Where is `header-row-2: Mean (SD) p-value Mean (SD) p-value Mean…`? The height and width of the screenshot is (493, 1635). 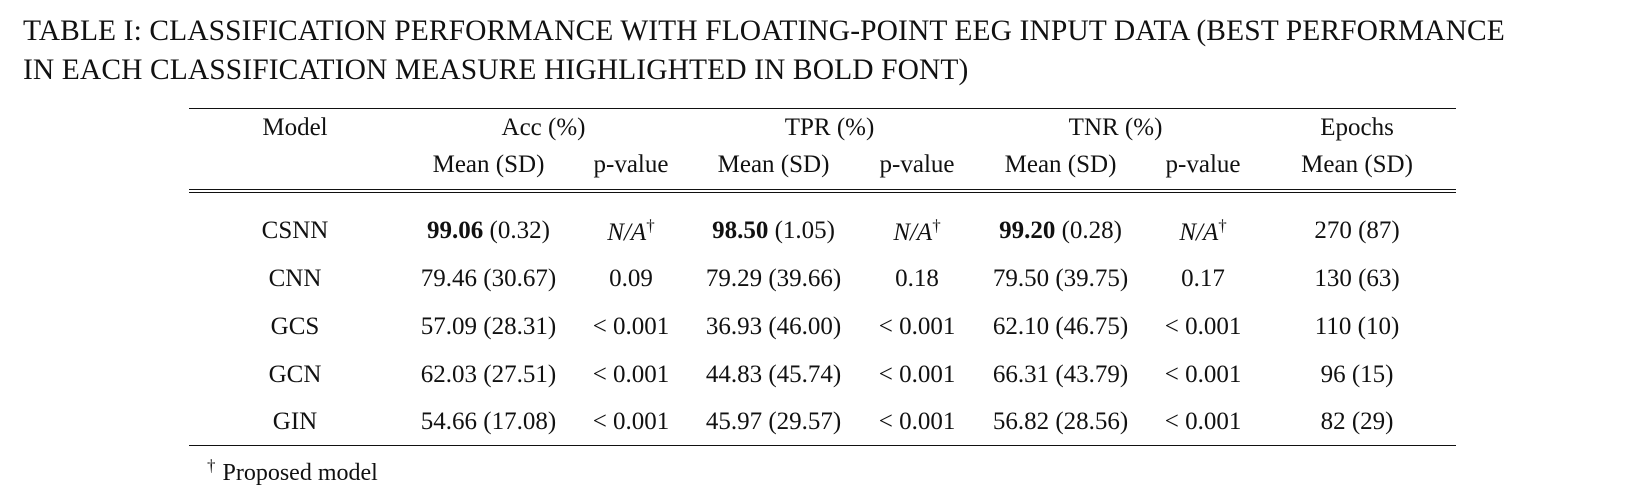
header-row-2: Mean (SD) p-value Mean (SD) p-value Mean… is located at coordinates (823, 169).